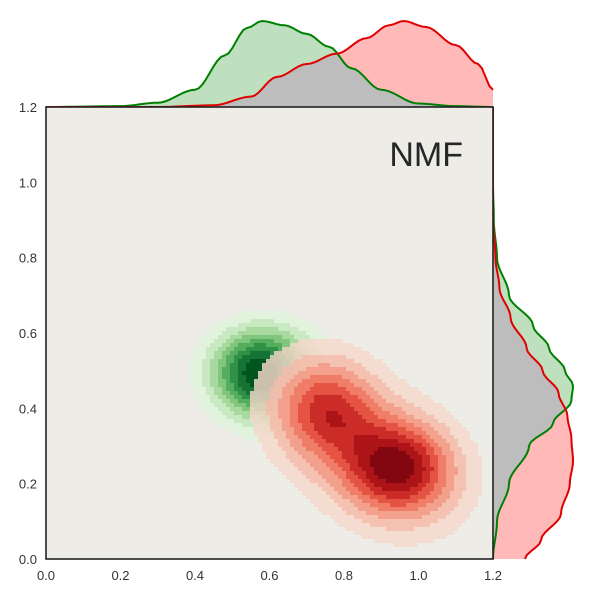 The image size is (600, 600). Describe the element at coordinates (28, 258) in the screenshot. I see `y-tick-label: 0.8` at that location.